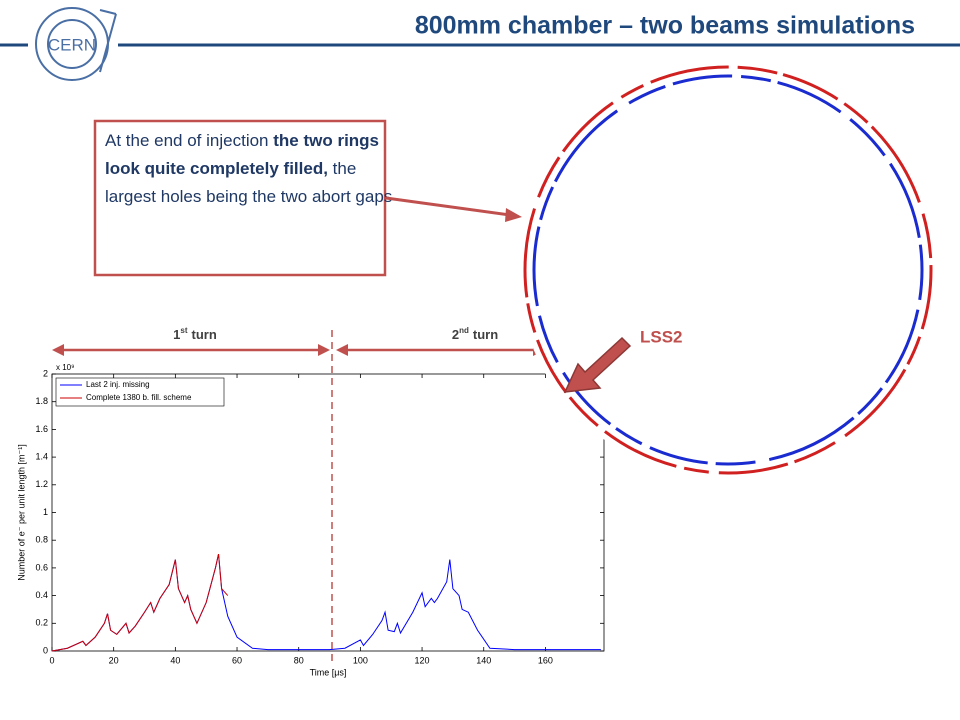  I want to click on callout-connector, so click(448, 206).